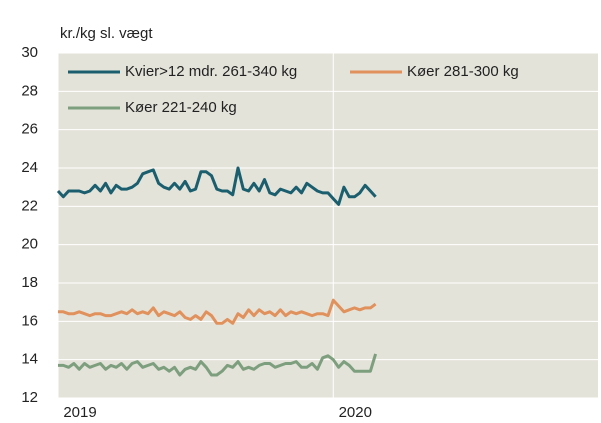 Image resolution: width=601 pixels, height=423 pixels. I want to click on y-tick-label: 24, so click(29, 167).